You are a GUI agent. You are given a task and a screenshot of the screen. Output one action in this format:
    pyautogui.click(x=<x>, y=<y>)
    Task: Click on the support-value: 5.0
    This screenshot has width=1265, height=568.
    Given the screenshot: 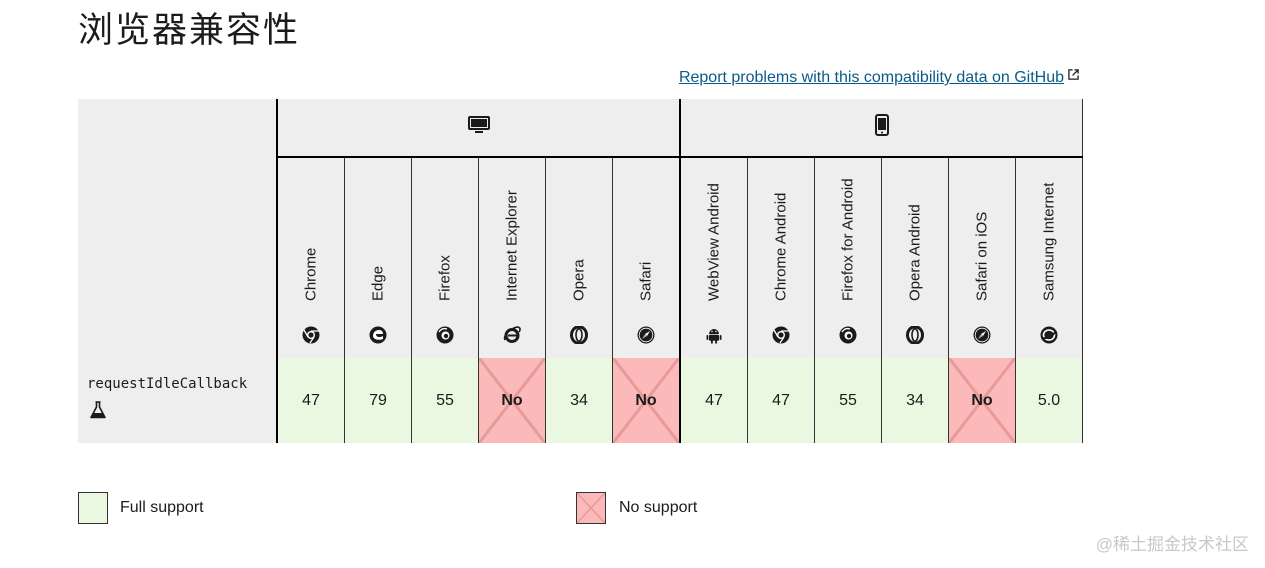 What is the action you would take?
    pyautogui.click(x=1049, y=400)
    